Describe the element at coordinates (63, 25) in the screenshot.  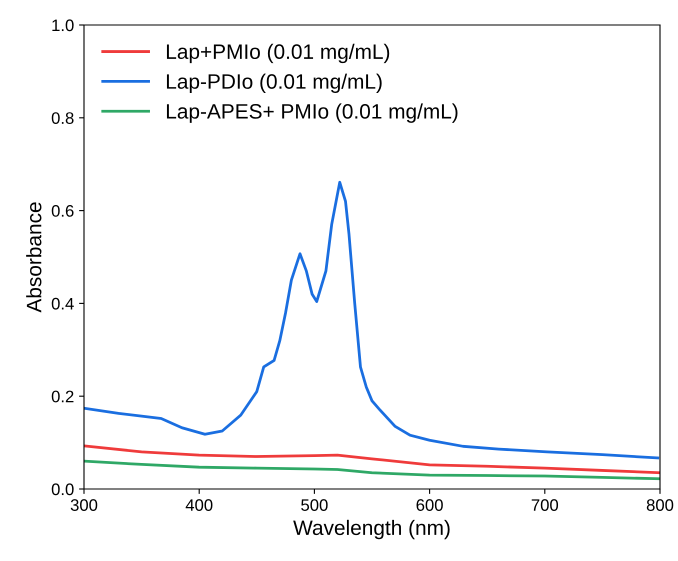
I see `y-tick-label: 1.0` at that location.